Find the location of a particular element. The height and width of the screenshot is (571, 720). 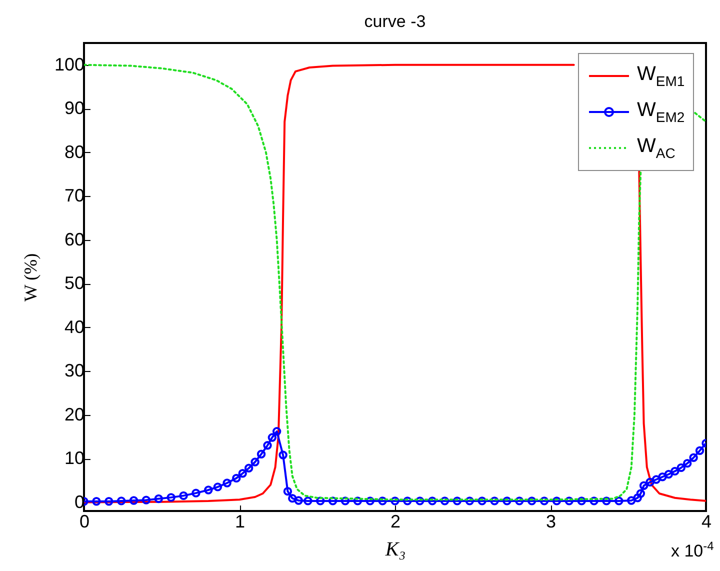

y-axis-title: W (%) is located at coordinates (30, 277).